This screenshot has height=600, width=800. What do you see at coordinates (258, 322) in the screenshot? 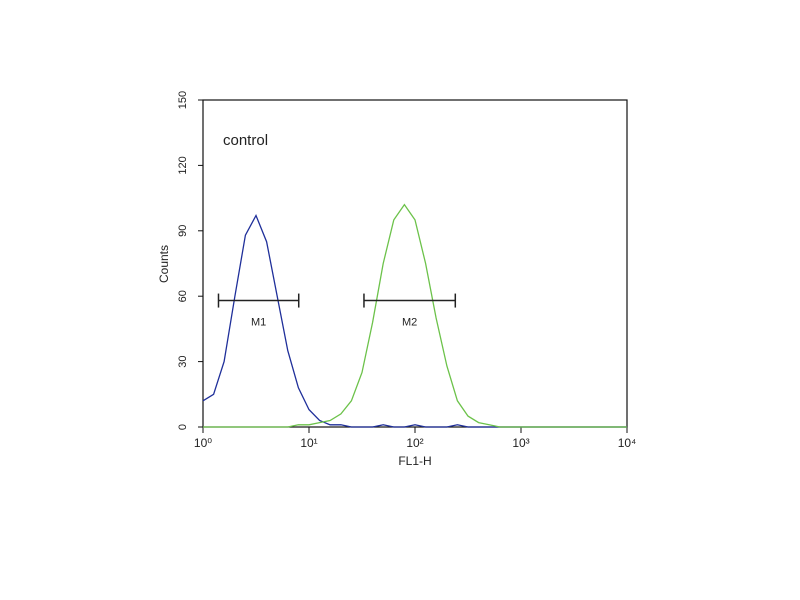
I see `marker-label: M1` at bounding box center [258, 322].